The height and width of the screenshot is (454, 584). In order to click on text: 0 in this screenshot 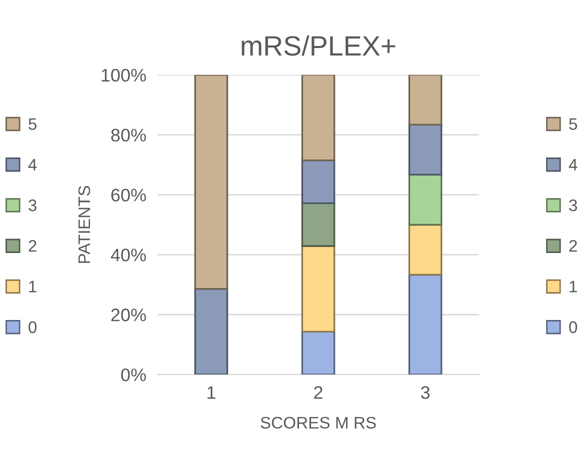, I will do `click(32, 327)`.